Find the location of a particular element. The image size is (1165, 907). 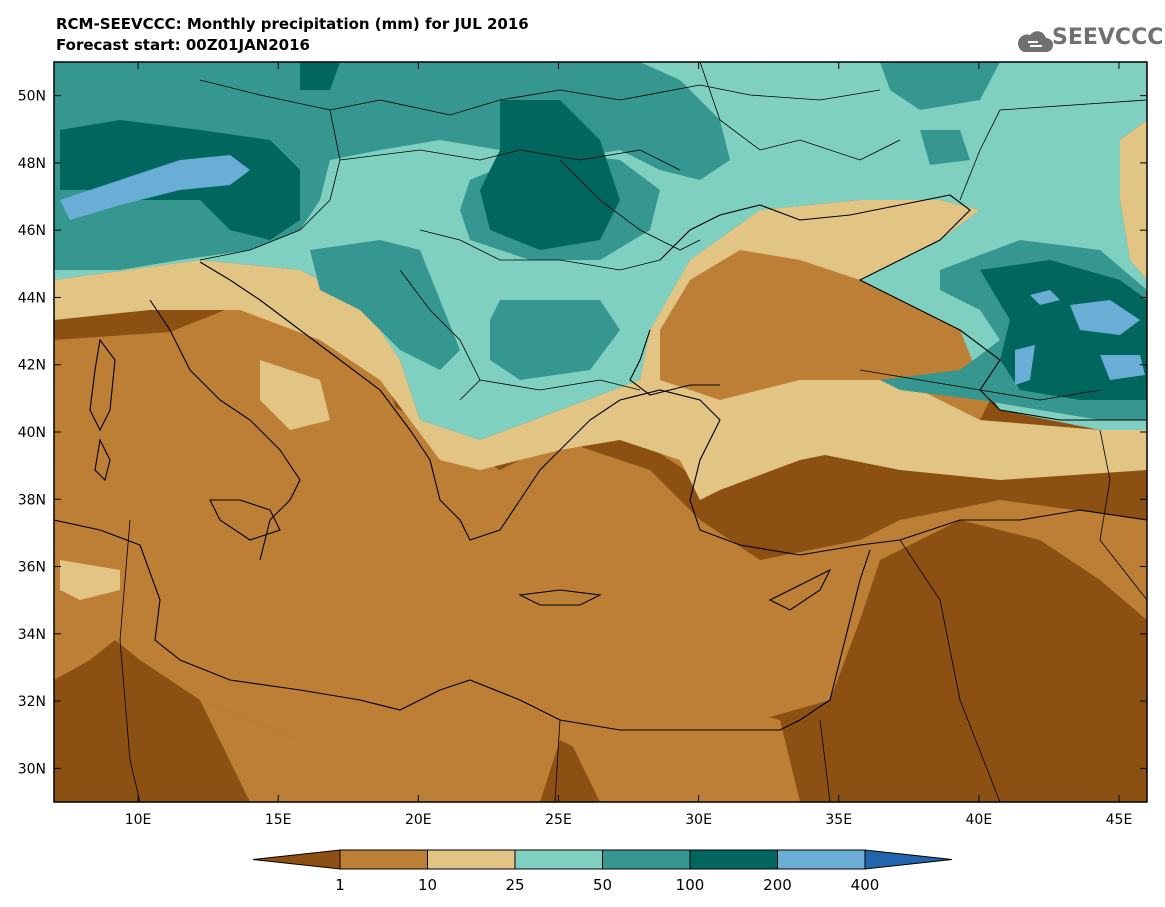

lon-tick-label: 15E is located at coordinates (278, 820).